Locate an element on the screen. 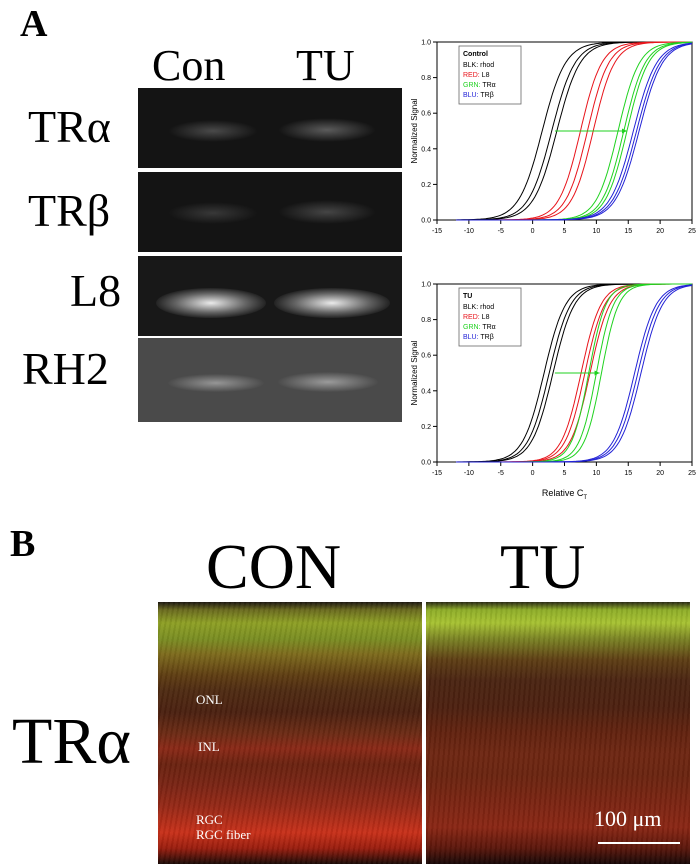  micrograph-column-tu: TU is located at coordinates (543, 566).